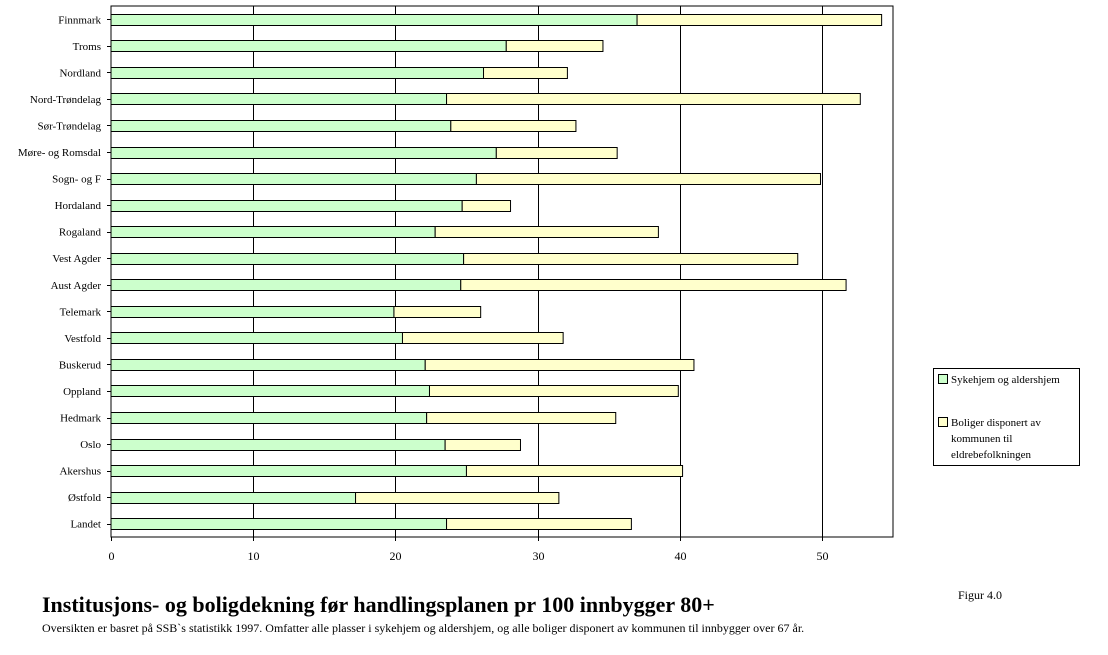  What do you see at coordinates (539, 556) in the screenshot?
I see `x-tick-label-30: 30` at bounding box center [539, 556].